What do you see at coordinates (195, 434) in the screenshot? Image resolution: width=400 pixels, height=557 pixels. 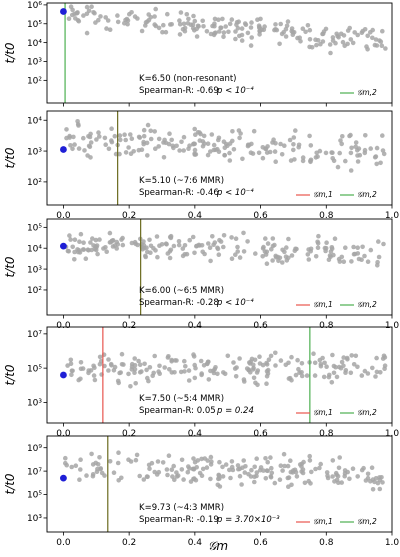 I see `x-tick-label: 0.4` at bounding box center [195, 434].